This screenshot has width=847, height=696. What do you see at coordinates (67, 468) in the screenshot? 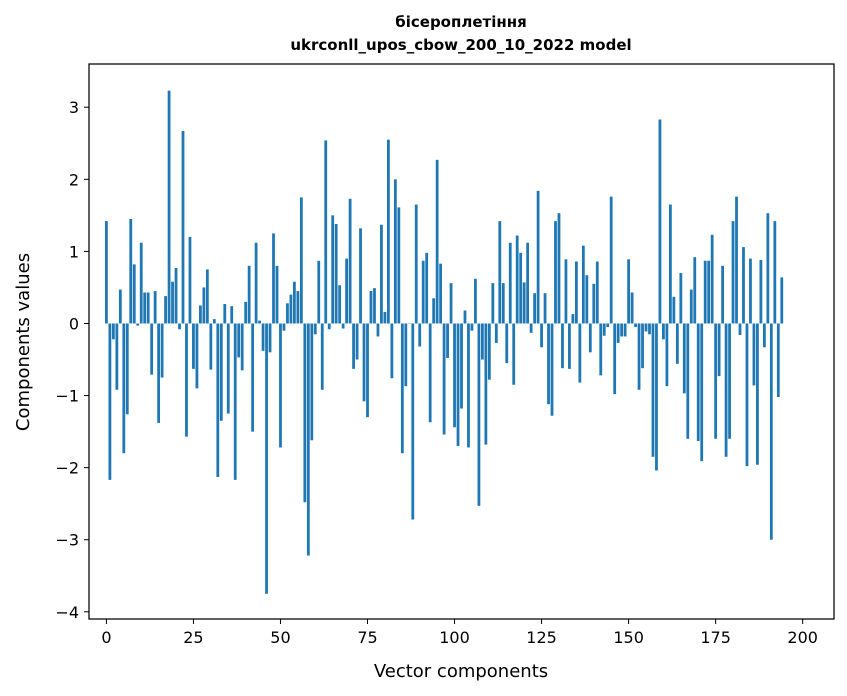
I see `y-tick-label: −2` at bounding box center [67, 468].